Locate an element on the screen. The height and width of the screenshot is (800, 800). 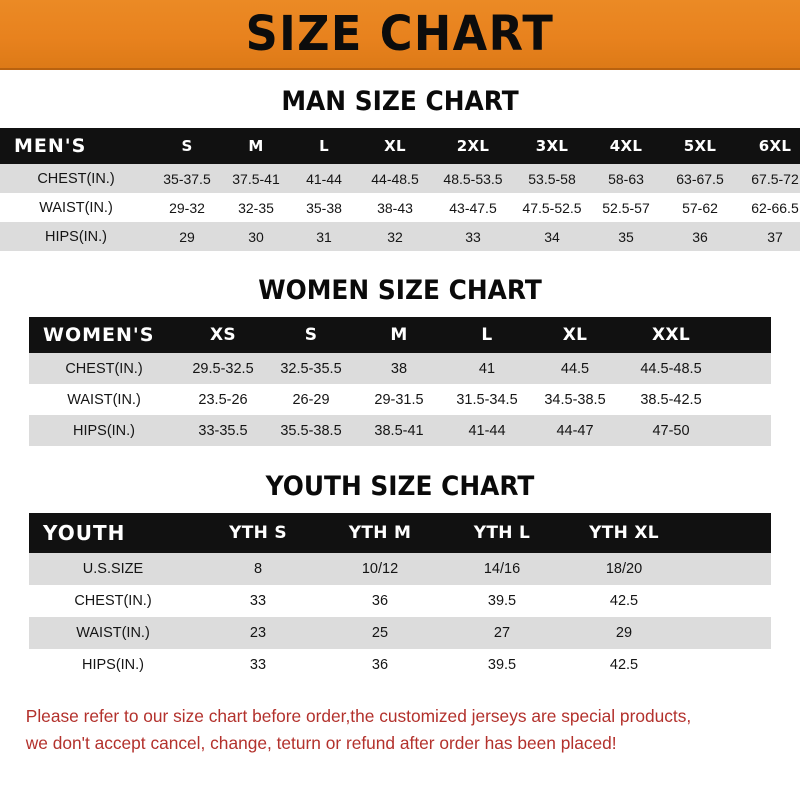
youth-header-cell-2: YTH M is located at coordinates (380, 533).